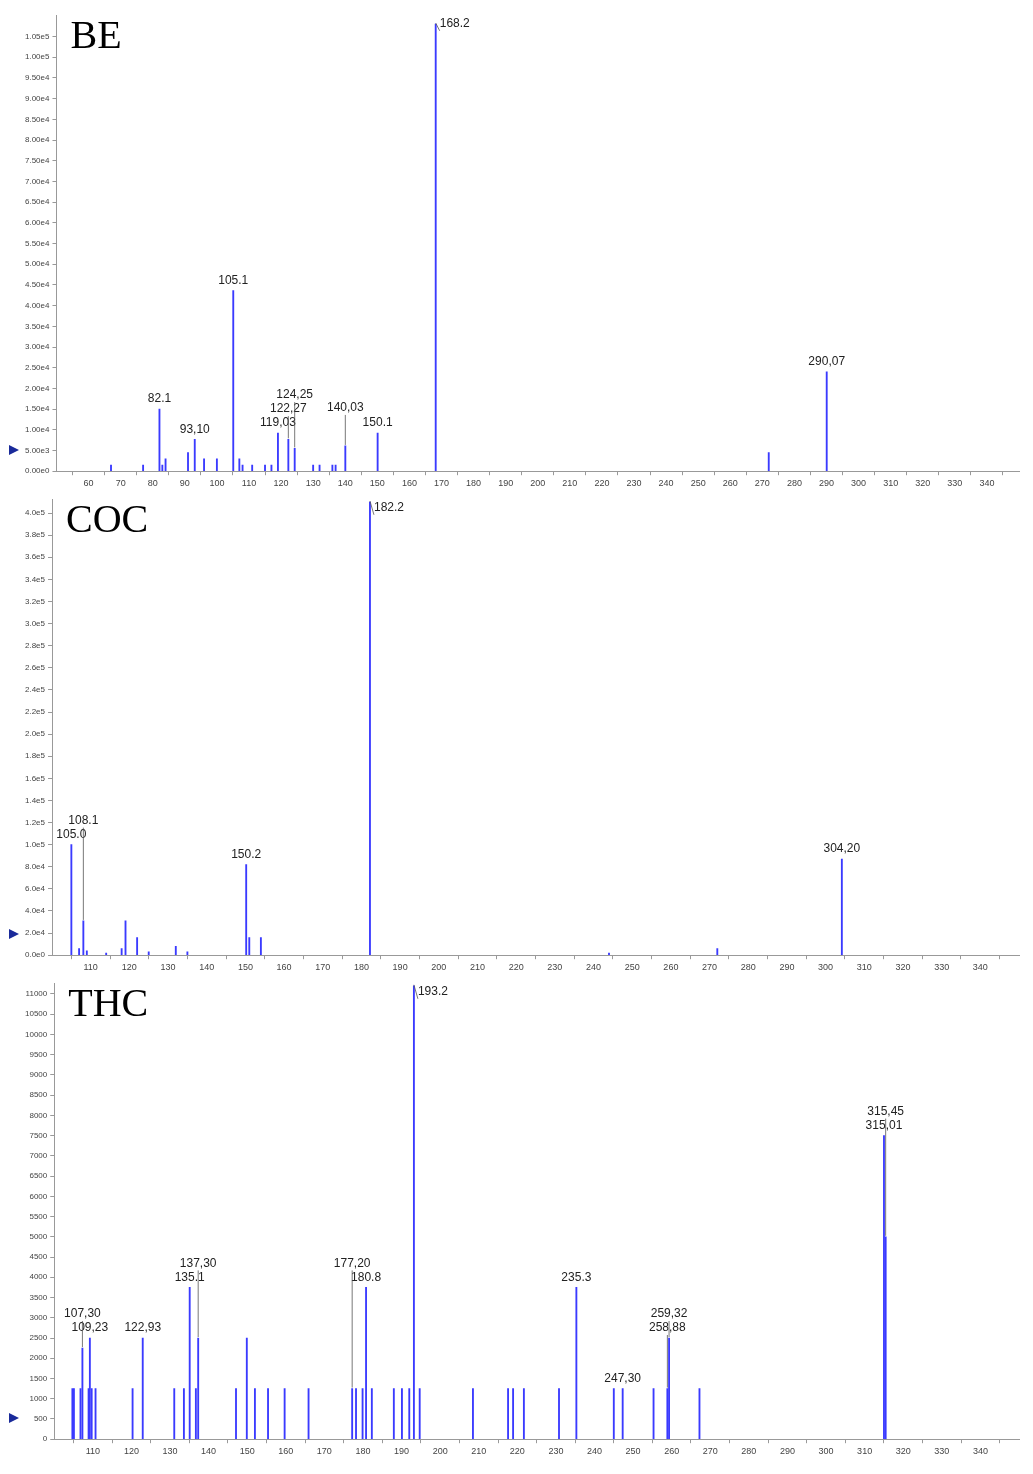  Describe the element at coordinates (45, 1439) in the screenshot. I see `y-tick-label: 0` at that location.